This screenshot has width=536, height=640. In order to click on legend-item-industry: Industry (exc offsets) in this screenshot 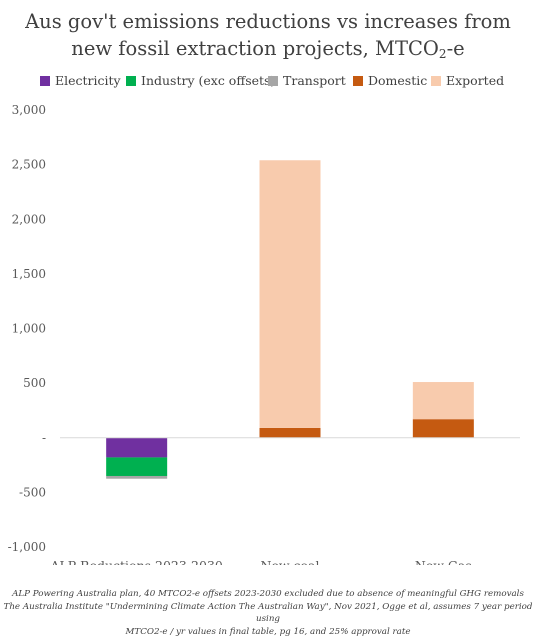, I will do `click(200, 80)`.